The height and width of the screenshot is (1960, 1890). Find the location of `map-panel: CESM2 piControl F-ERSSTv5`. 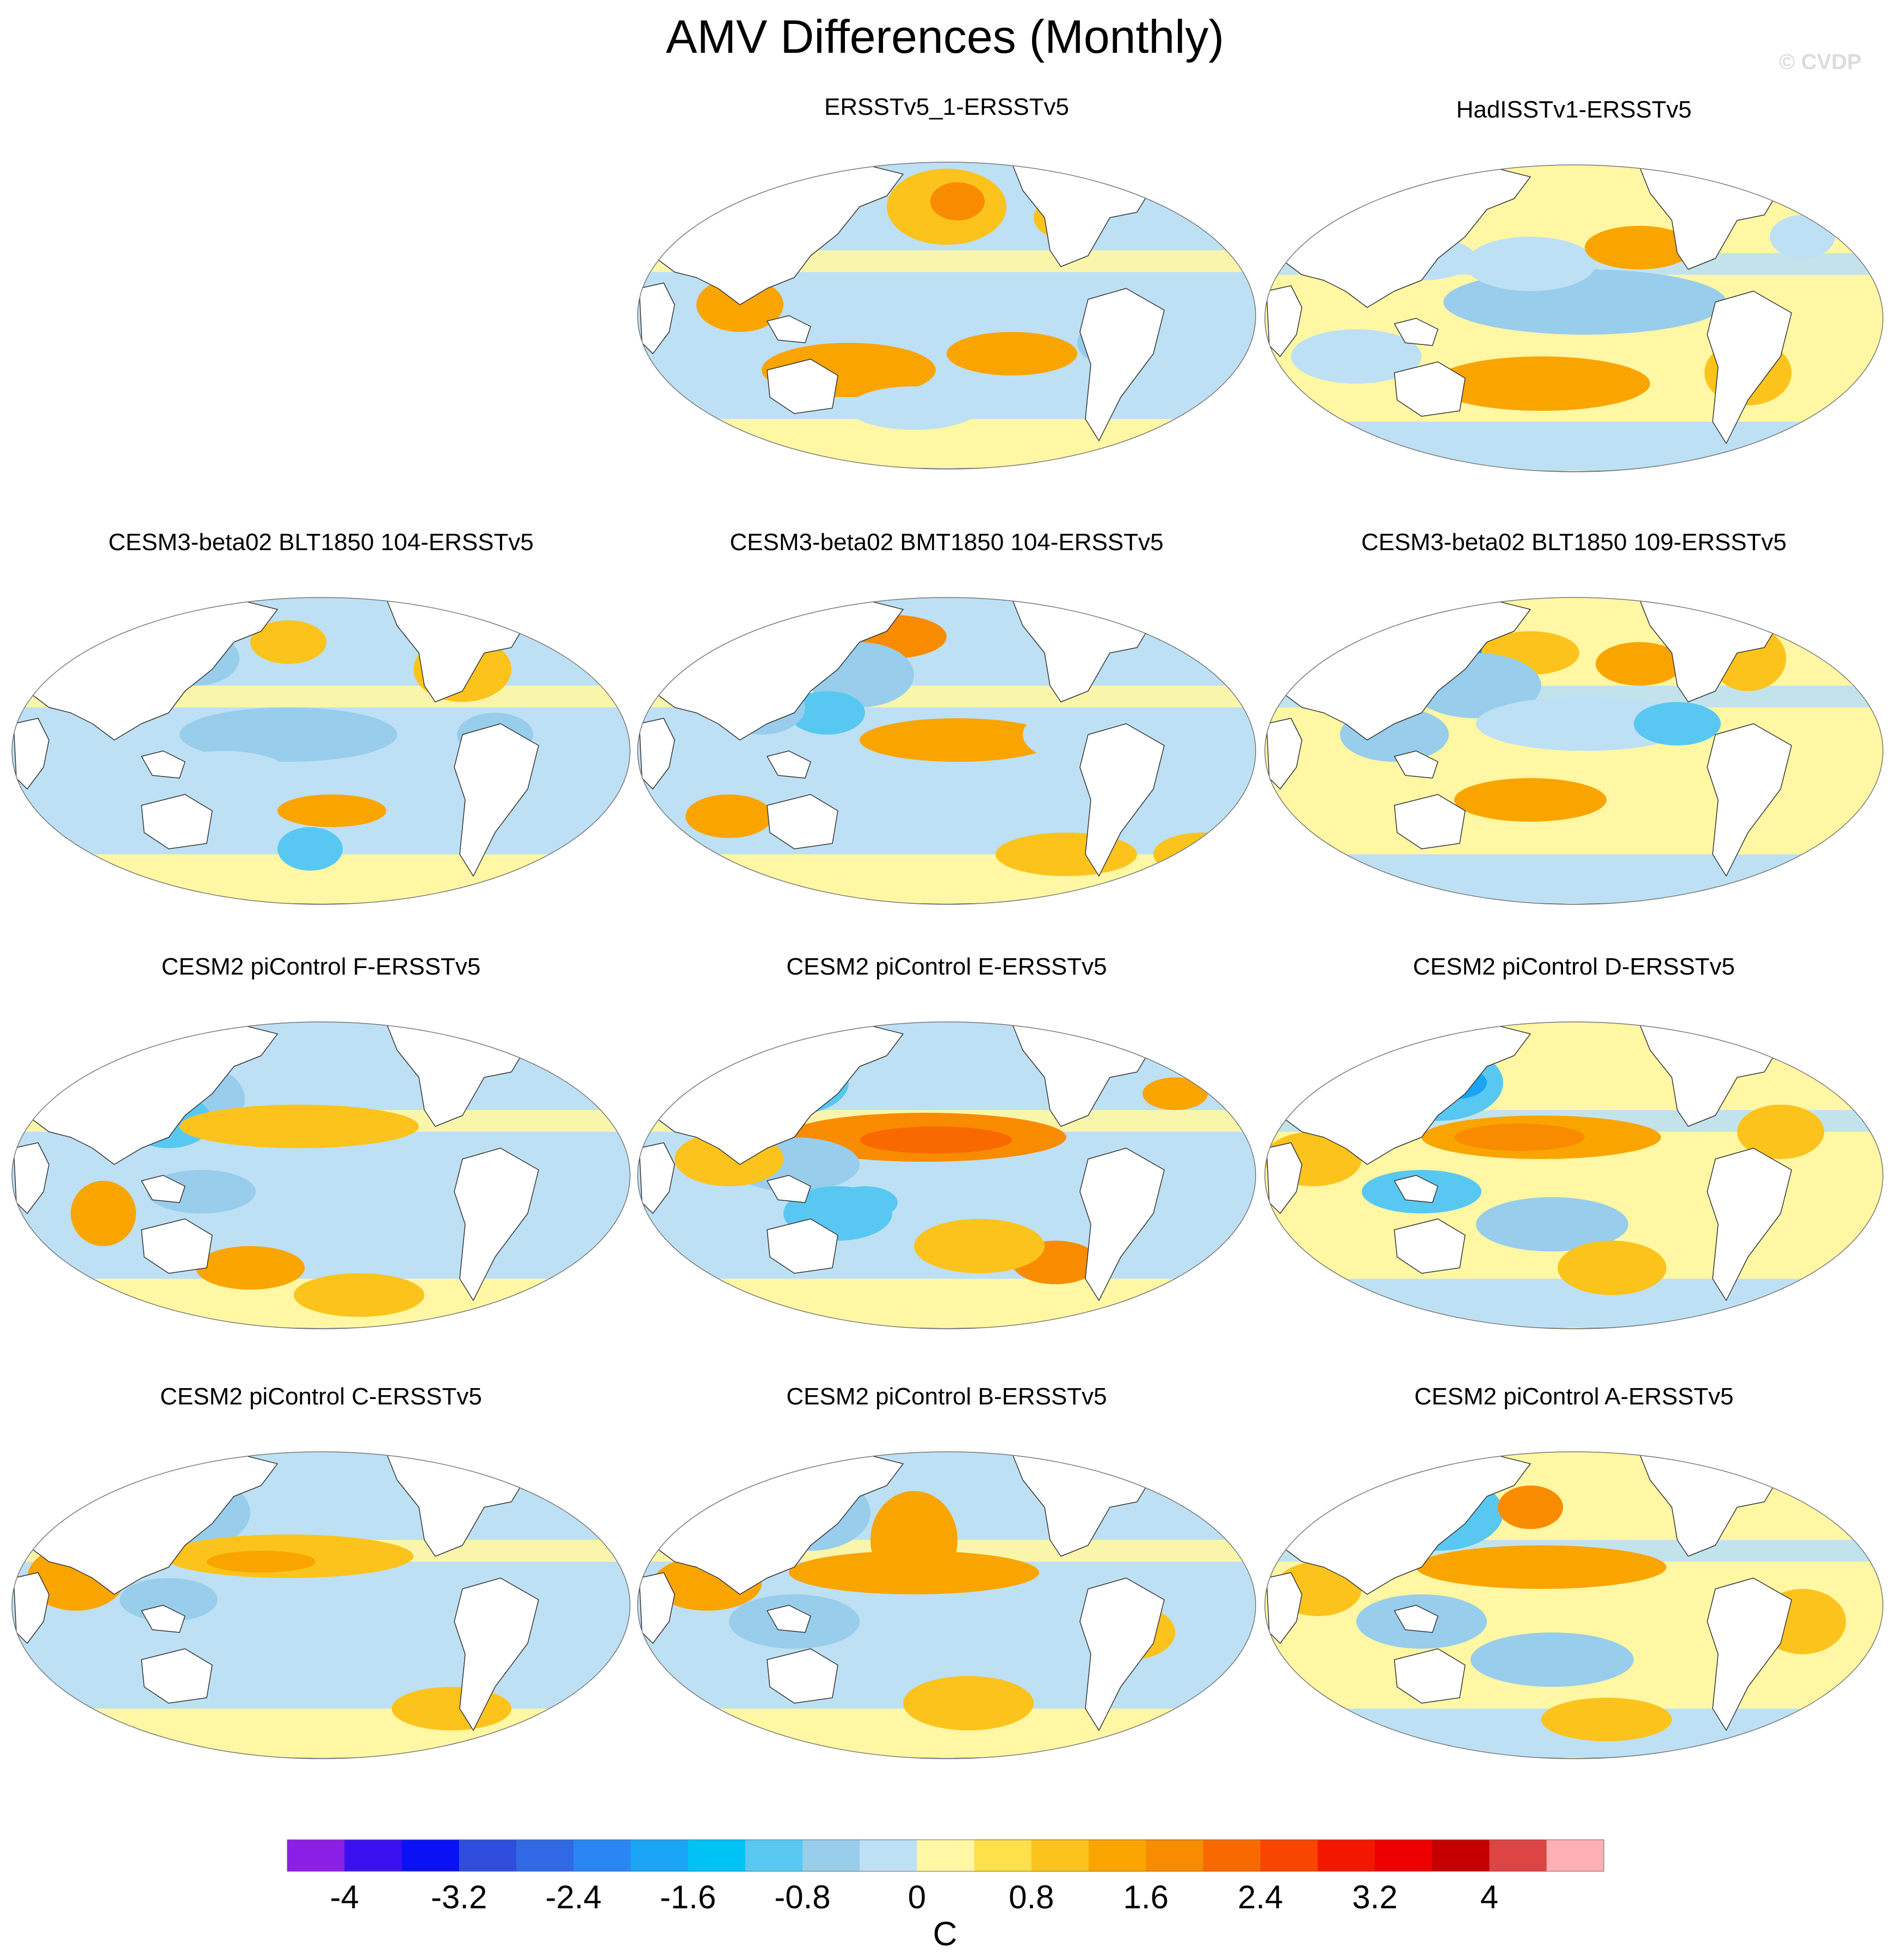

map-panel: CESM2 piControl F-ERSSTv5 is located at coordinates (321, 1159).